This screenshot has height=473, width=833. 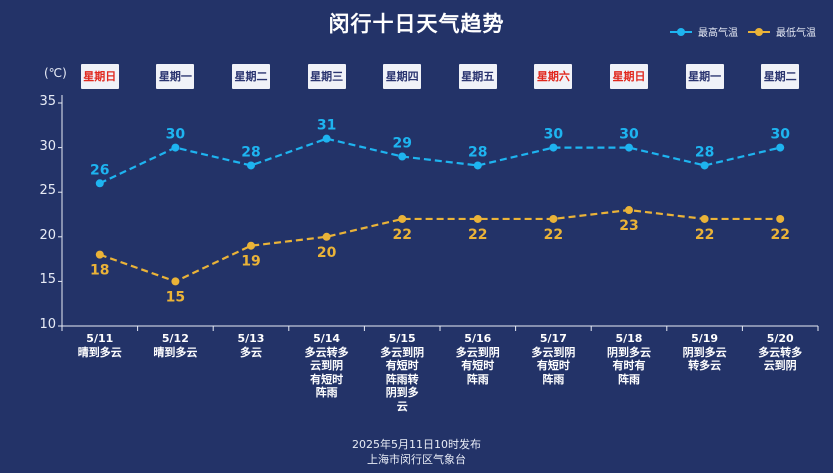 What do you see at coordinates (175, 297) in the screenshot?
I see `low-temp-label: 15` at bounding box center [175, 297].